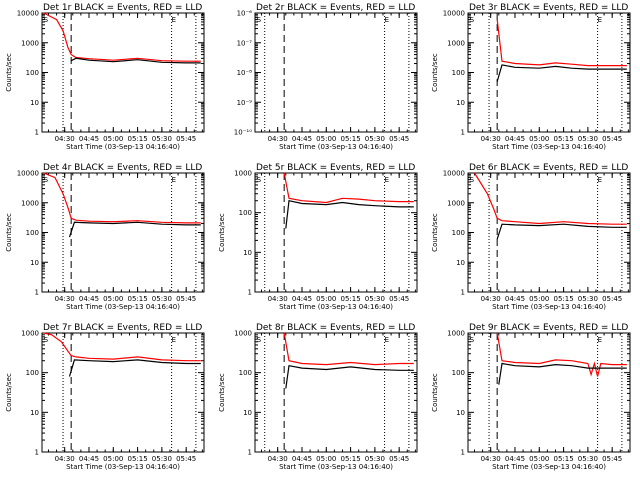 The height and width of the screenshot is (480, 640). What do you see at coordinates (122, 168) in the screenshot?
I see `panel-title: Det 4r BLACK = Events, RED = LLD` at bounding box center [122, 168].